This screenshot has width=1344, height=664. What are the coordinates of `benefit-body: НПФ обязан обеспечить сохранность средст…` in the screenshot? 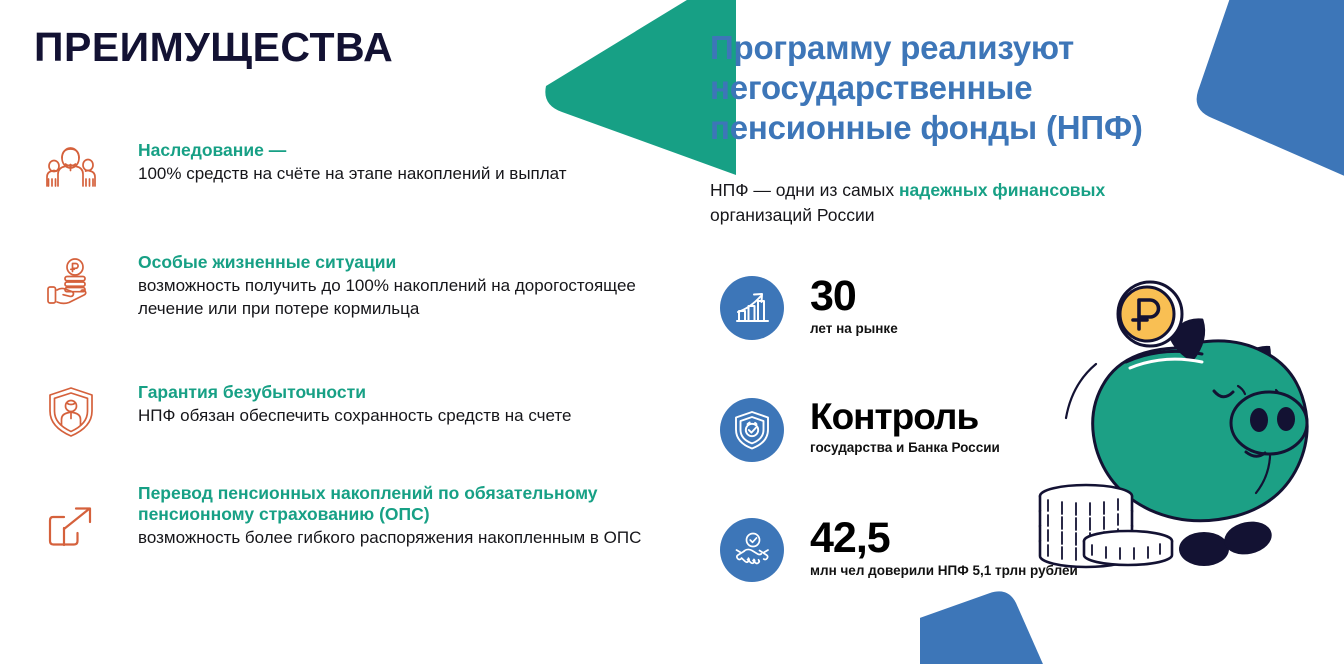 It's located at (355, 415).